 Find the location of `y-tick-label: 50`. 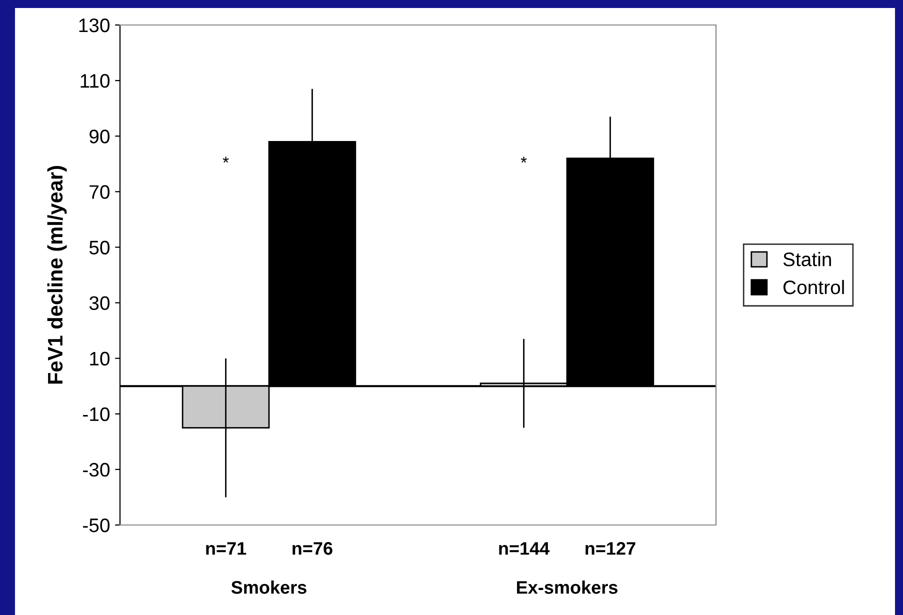

y-tick-label: 50 is located at coordinates (99, 247).